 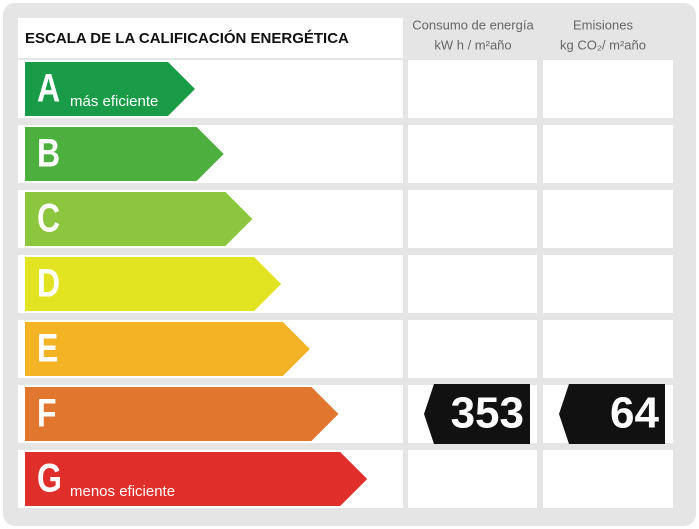 I want to click on column-unit: kW h / m²año, so click(x=472, y=44).